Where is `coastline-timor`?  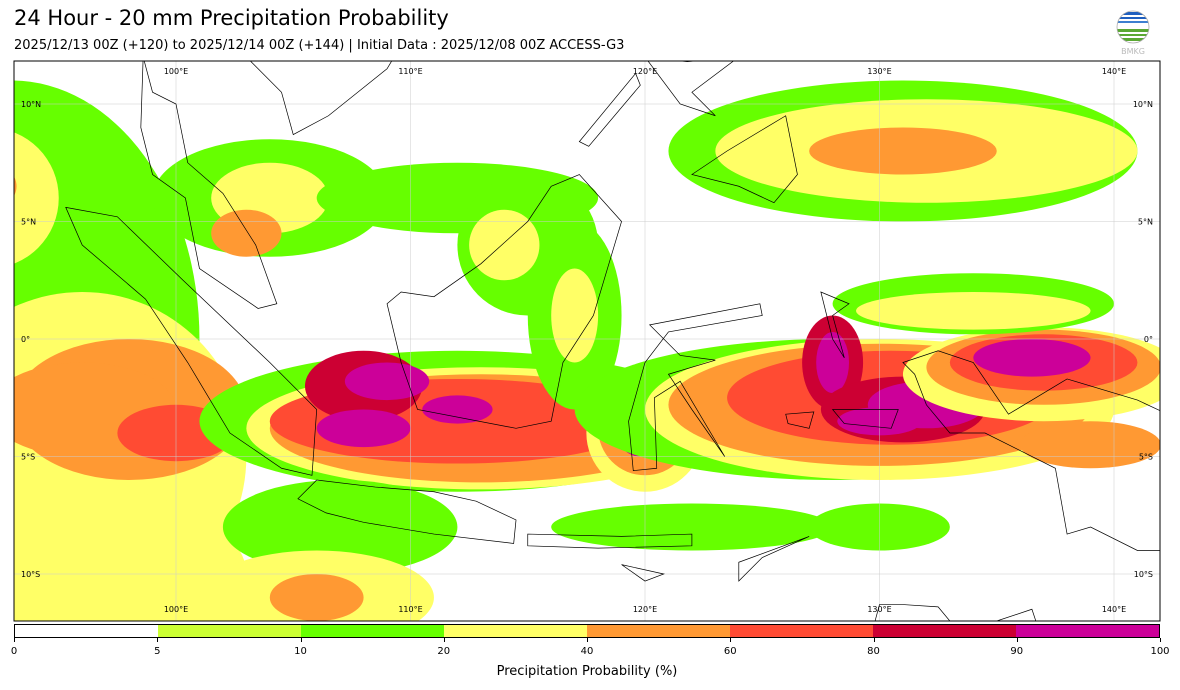 coastline-timor is located at coordinates (774, 559).